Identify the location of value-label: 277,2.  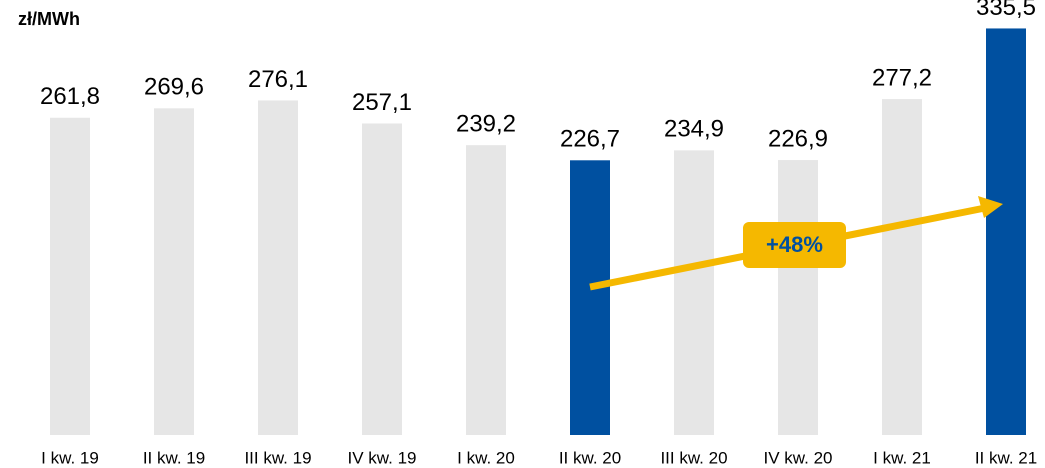
(902, 77).